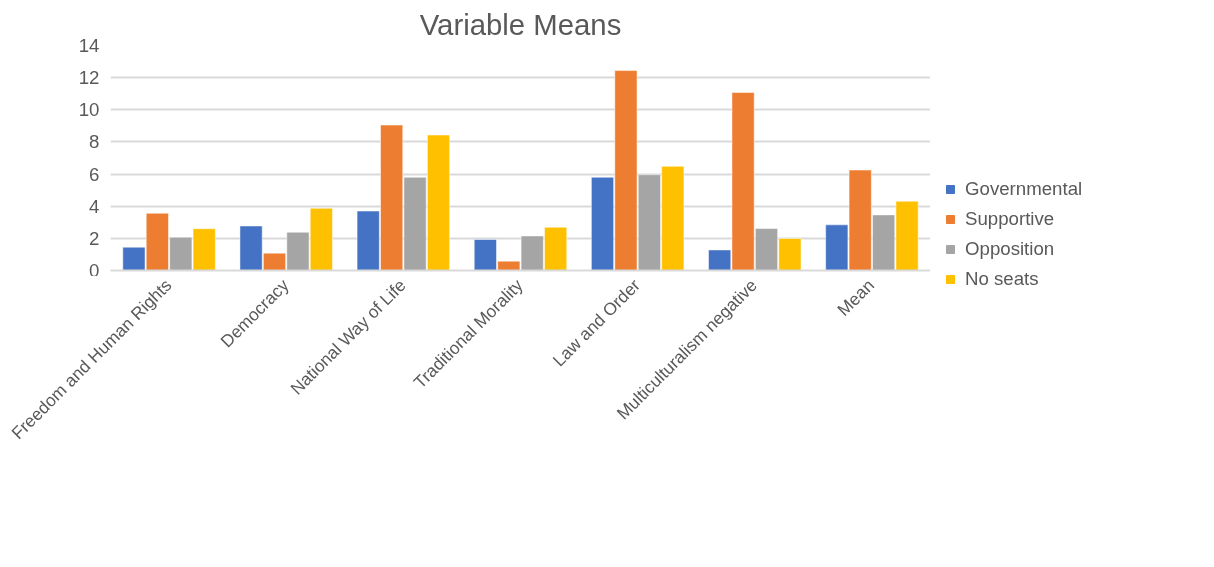 The image size is (1214, 567). I want to click on y-tick-label: 10, so click(89, 110).